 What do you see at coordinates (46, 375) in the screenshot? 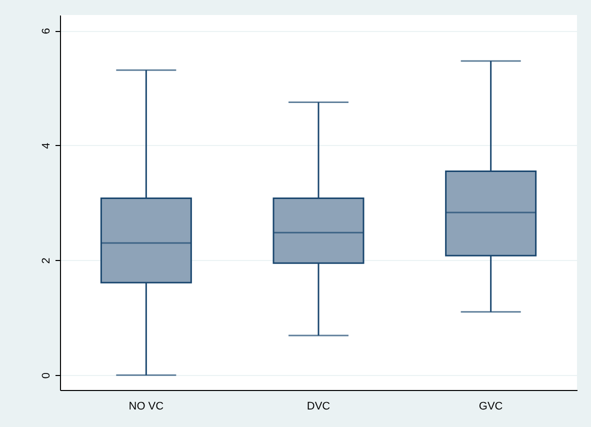
I see `y-tick-label: 0` at bounding box center [46, 375].